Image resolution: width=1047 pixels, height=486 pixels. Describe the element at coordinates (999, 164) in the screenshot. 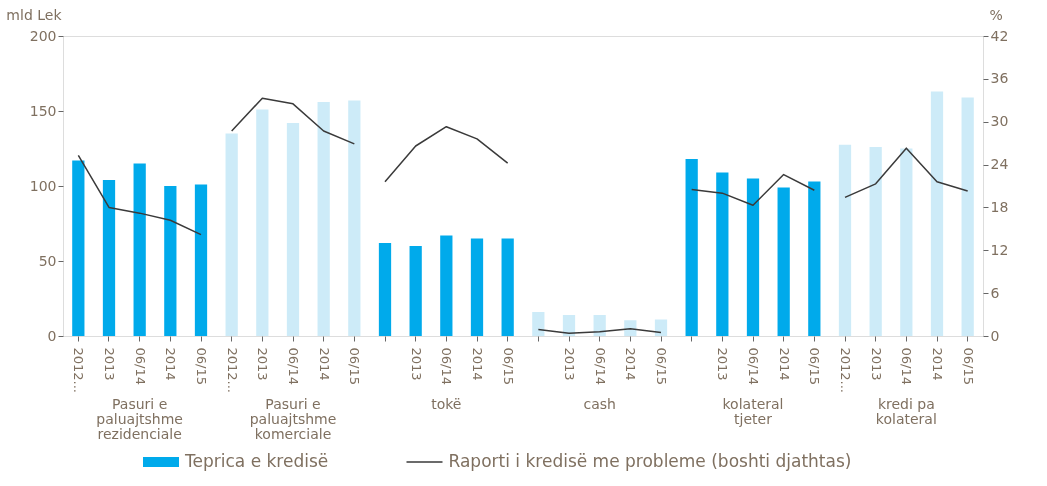

I see `y2-tick-label: 24` at that location.